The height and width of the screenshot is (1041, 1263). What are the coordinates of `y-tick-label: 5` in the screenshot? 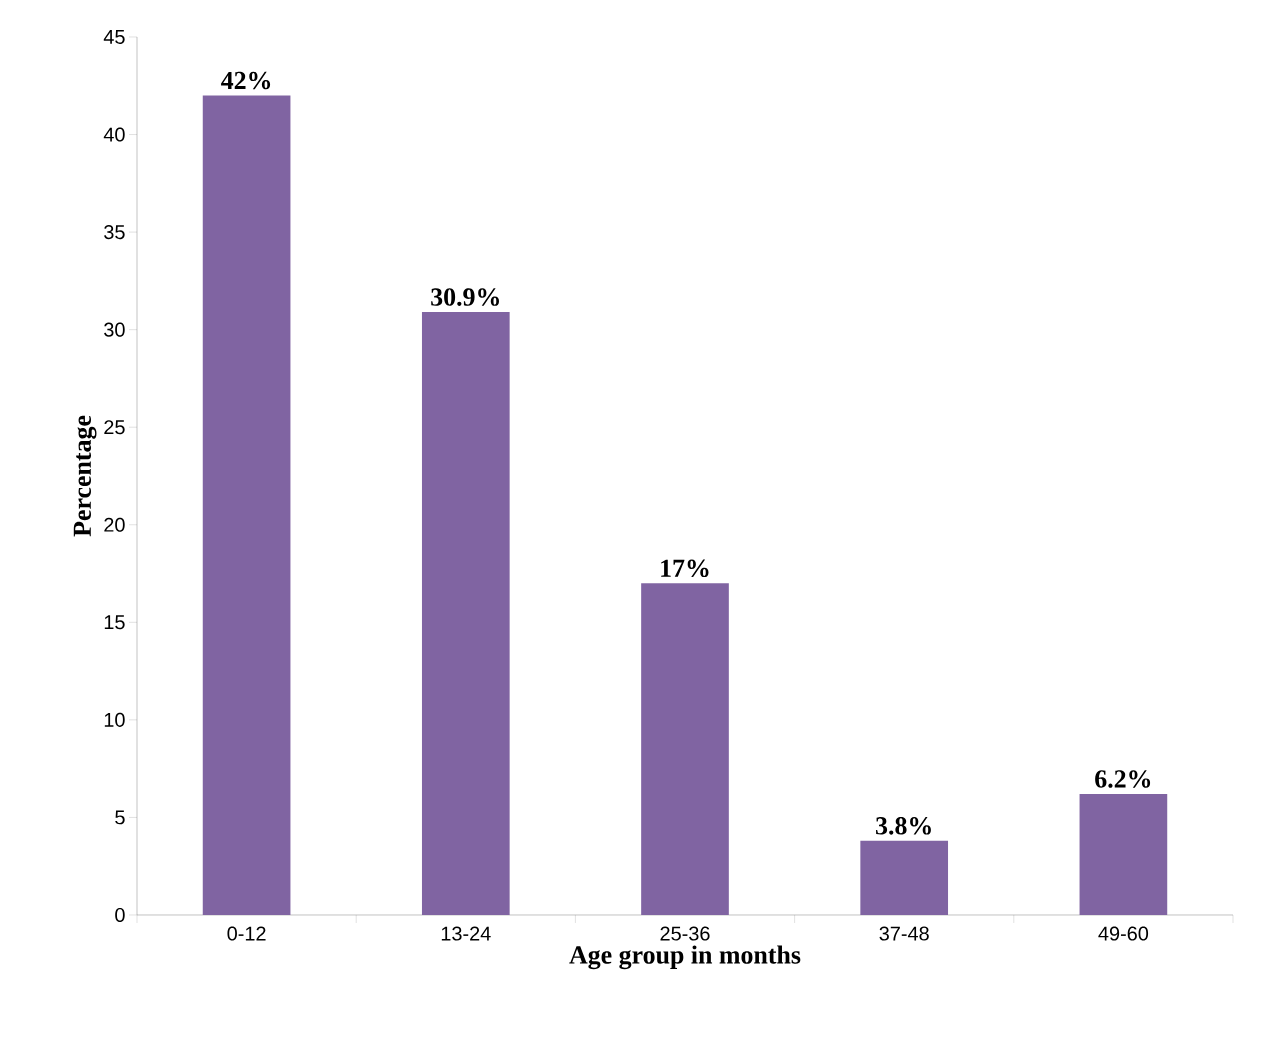 It's located at (120, 817).